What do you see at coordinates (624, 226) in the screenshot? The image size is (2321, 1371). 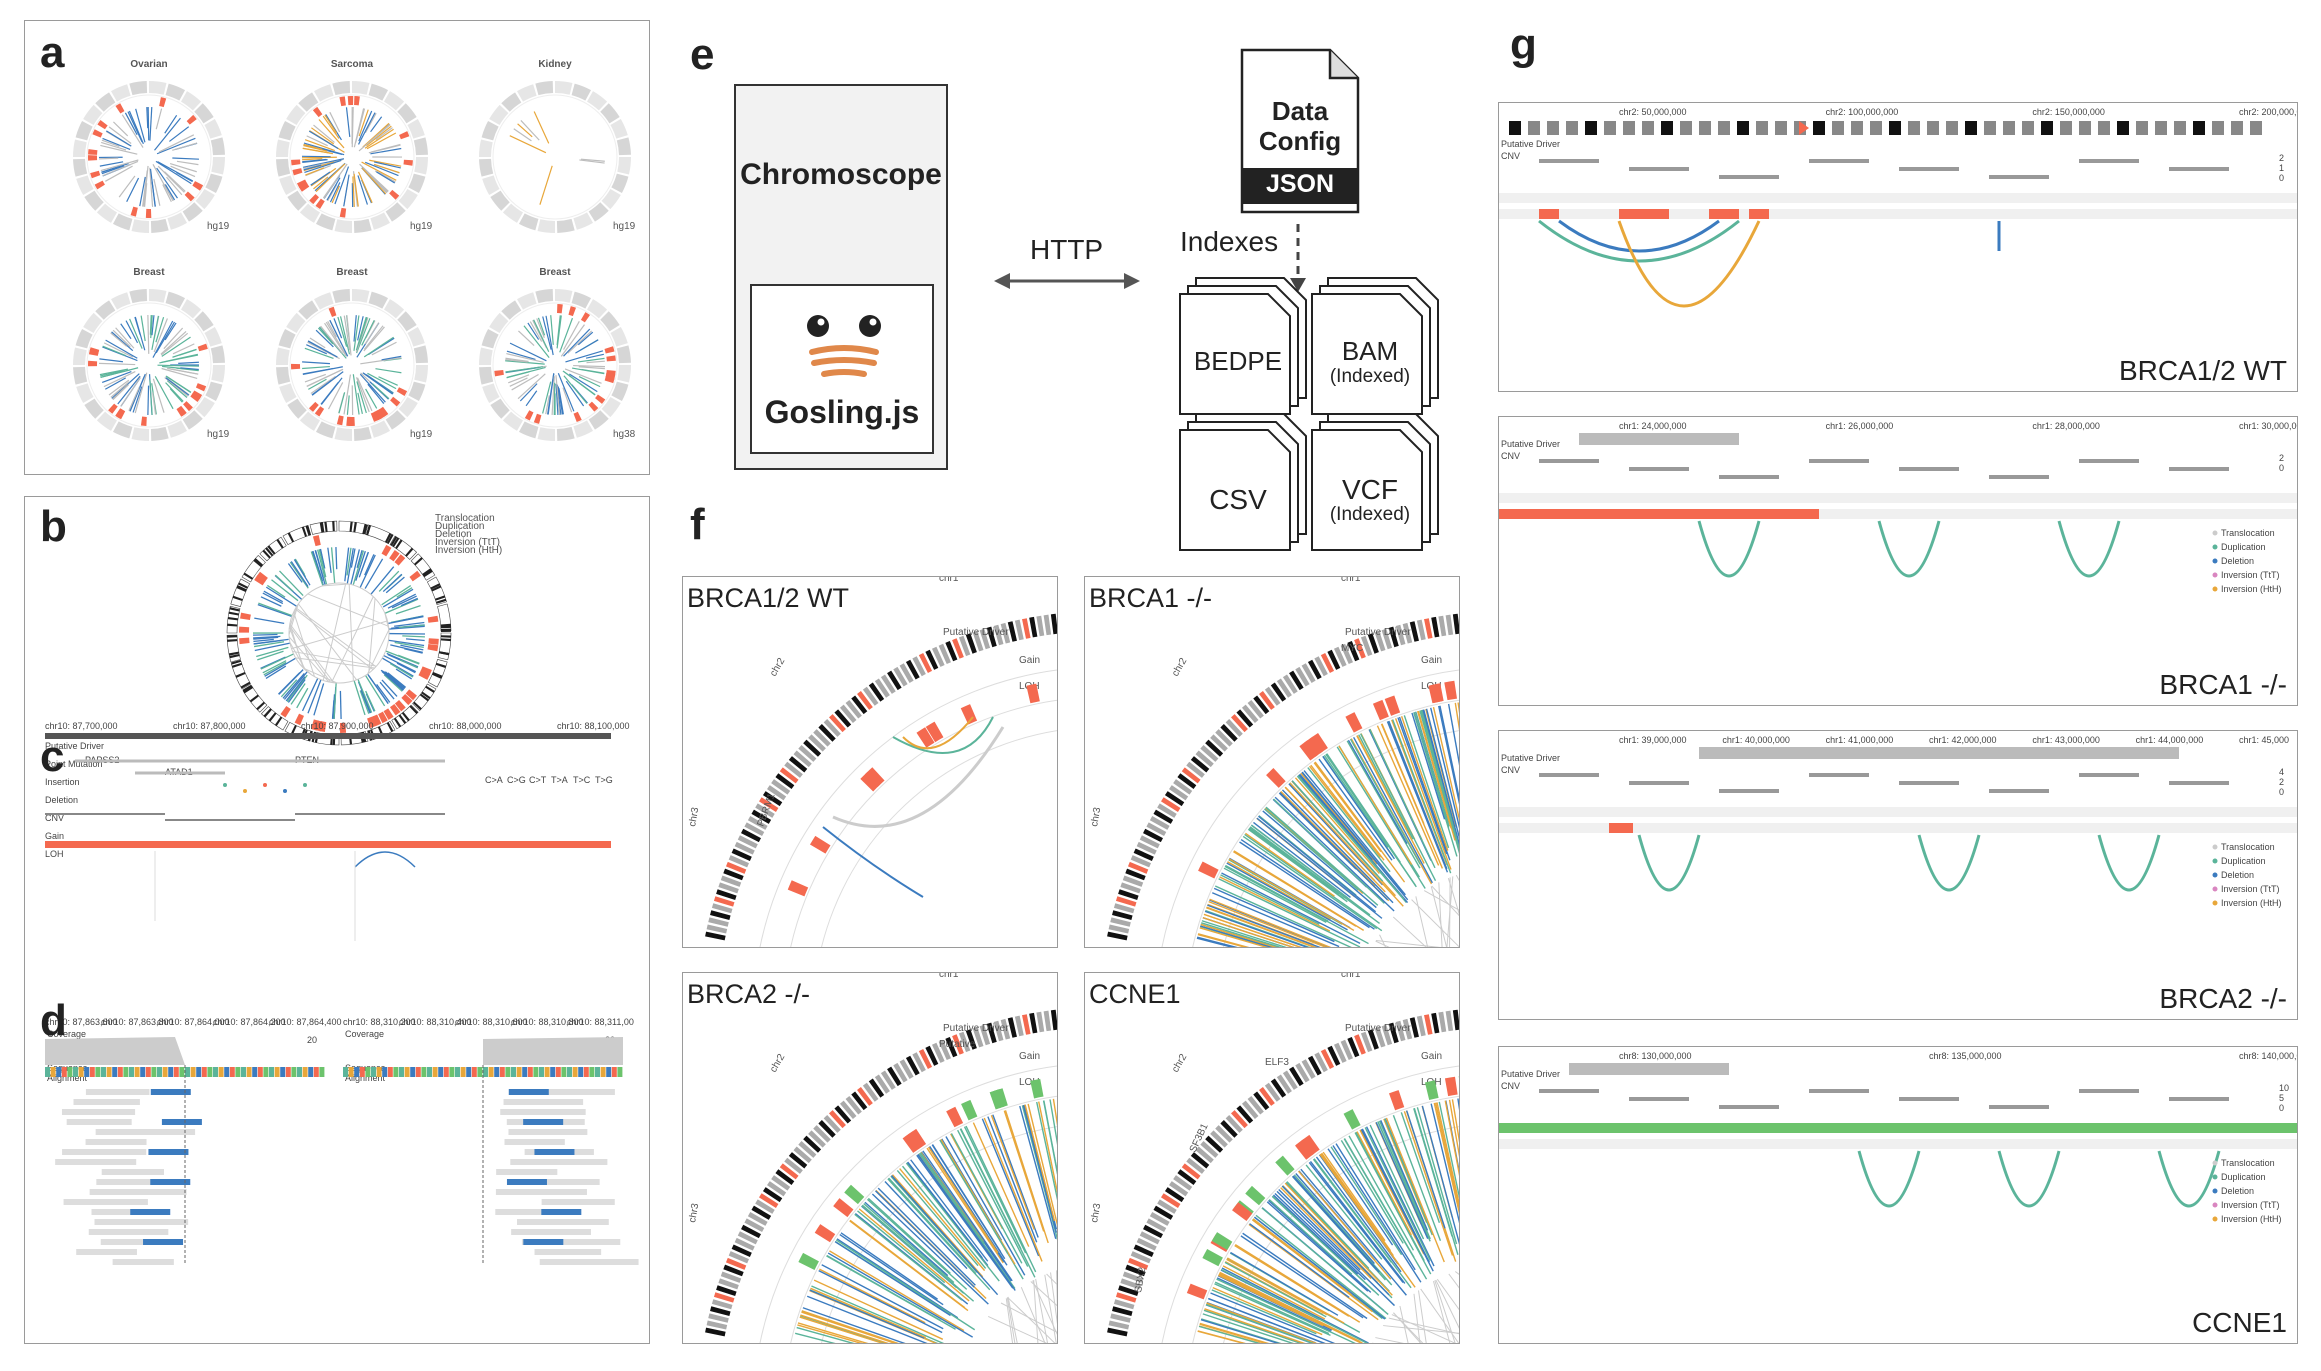 I see `assembly-label: hg19` at bounding box center [624, 226].